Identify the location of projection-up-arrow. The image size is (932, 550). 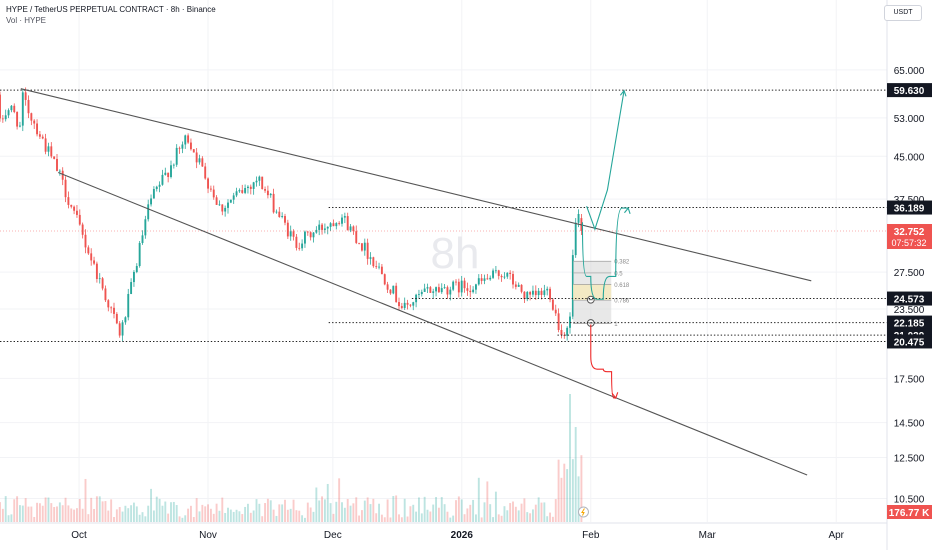
(605, 253).